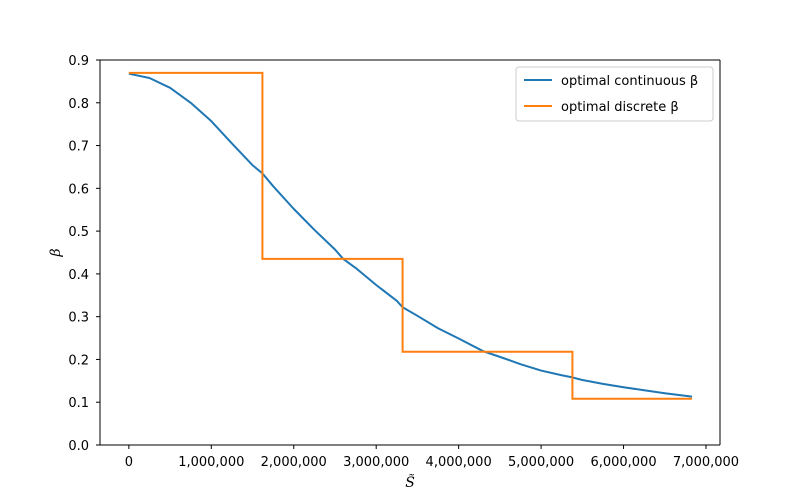 This screenshot has height=500, width=800. I want to click on x-tick-label: 7,000,000, so click(706, 462).